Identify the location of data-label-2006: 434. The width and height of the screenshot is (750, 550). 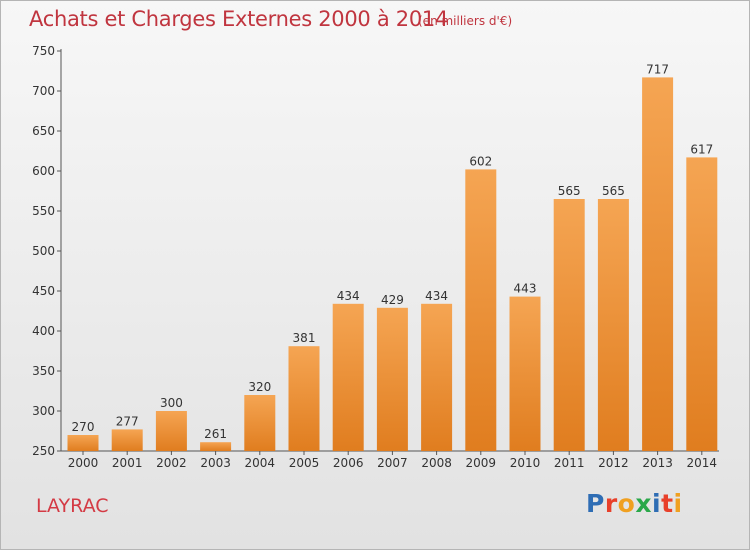
(348, 296).